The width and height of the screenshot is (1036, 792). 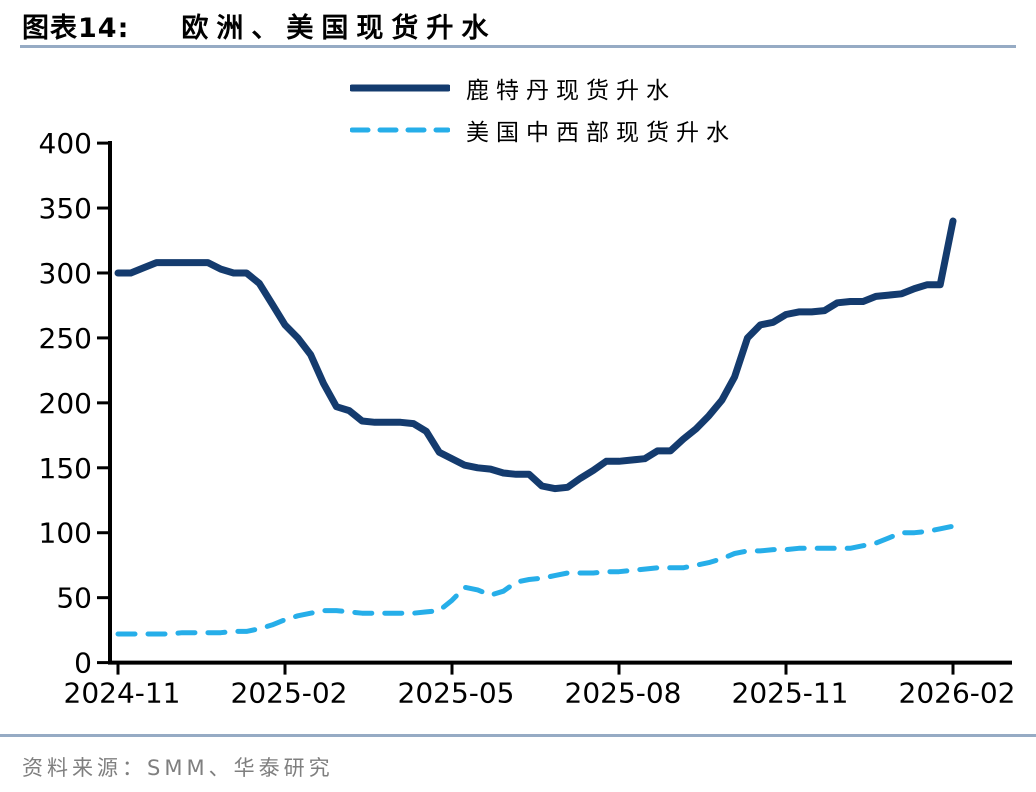 I want to click on source-note: 资料来源：SMM、华泰研究, so click(x=178, y=768).